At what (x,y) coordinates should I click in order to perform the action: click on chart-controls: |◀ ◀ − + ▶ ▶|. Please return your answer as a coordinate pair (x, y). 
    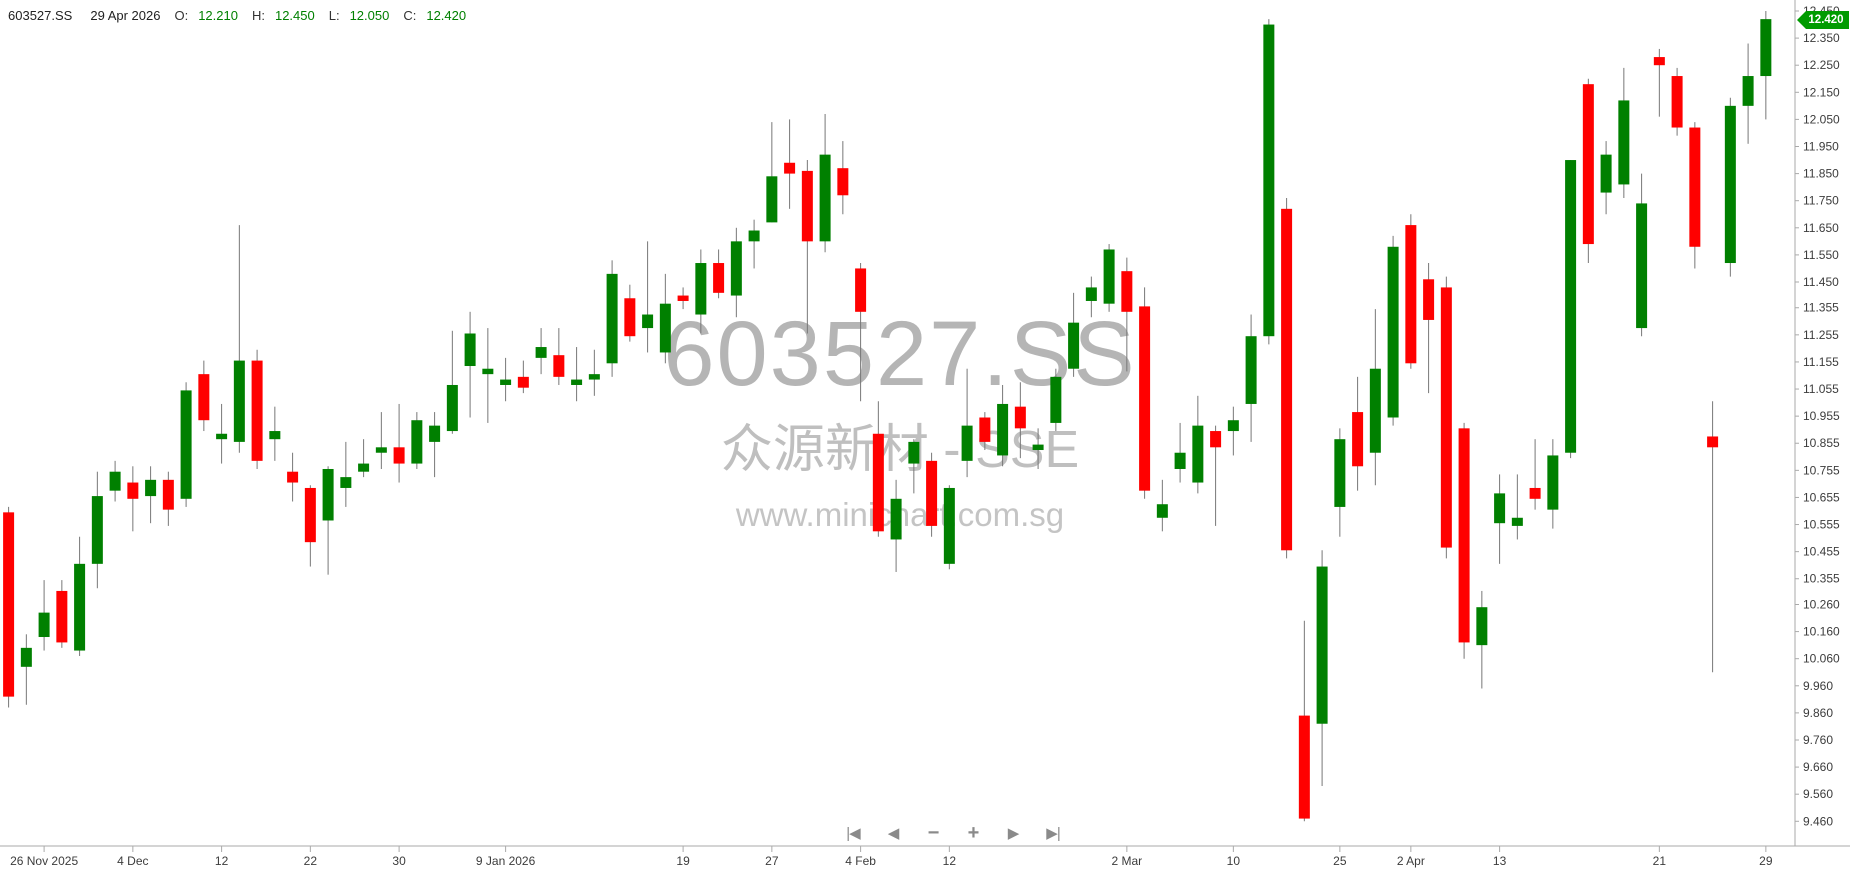
    Looking at the image, I should click on (953, 833).